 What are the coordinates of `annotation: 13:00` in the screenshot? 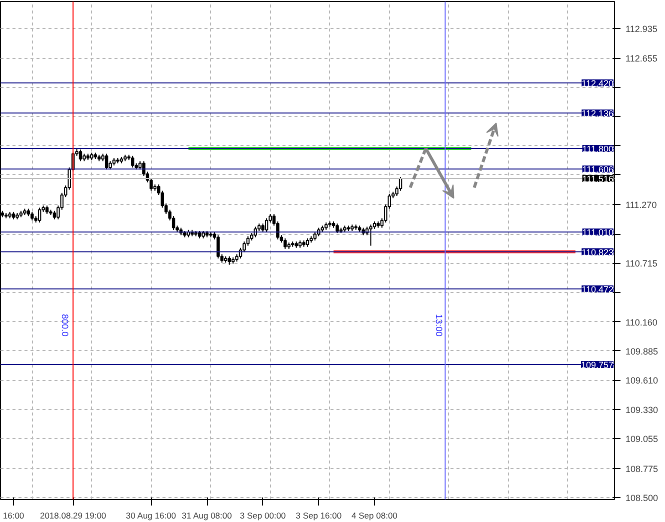 It's located at (439, 325).